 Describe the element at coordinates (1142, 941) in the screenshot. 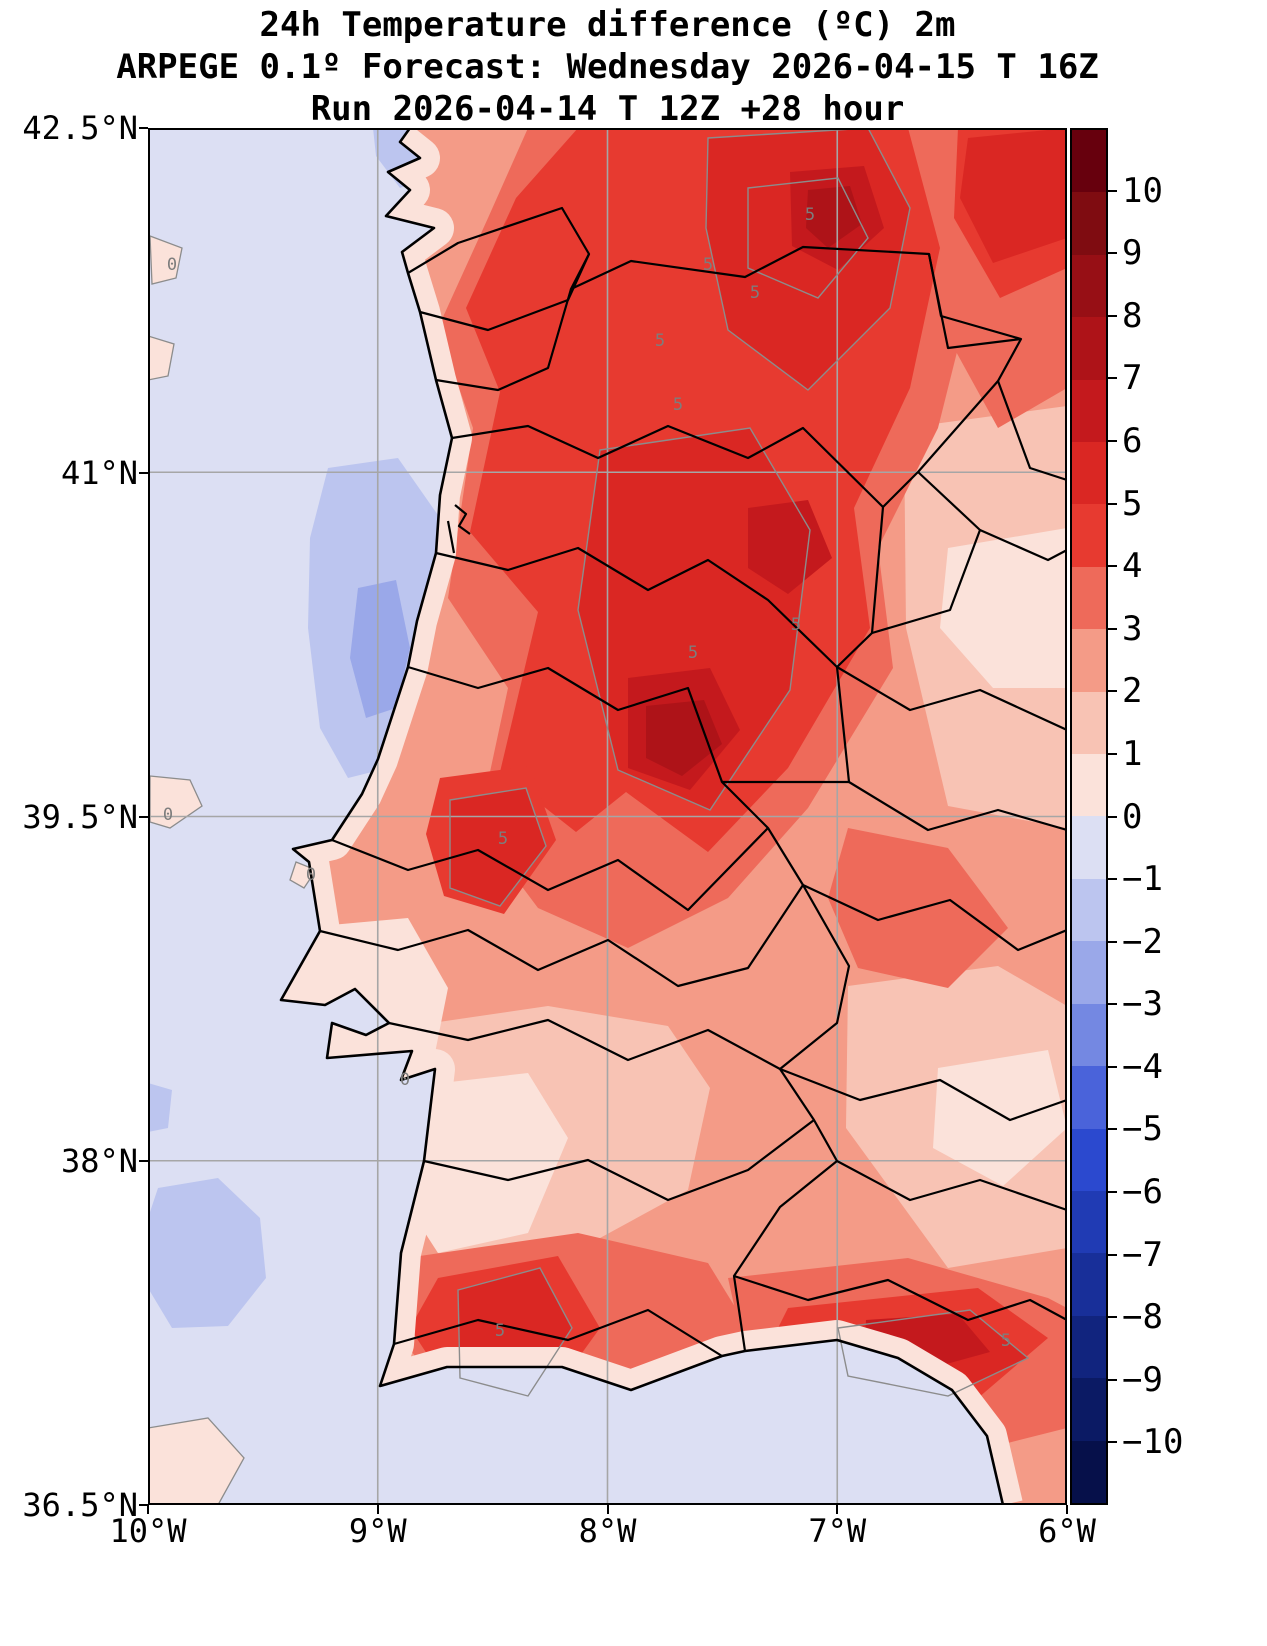

I see `colorbar-tick-label: −2` at that location.